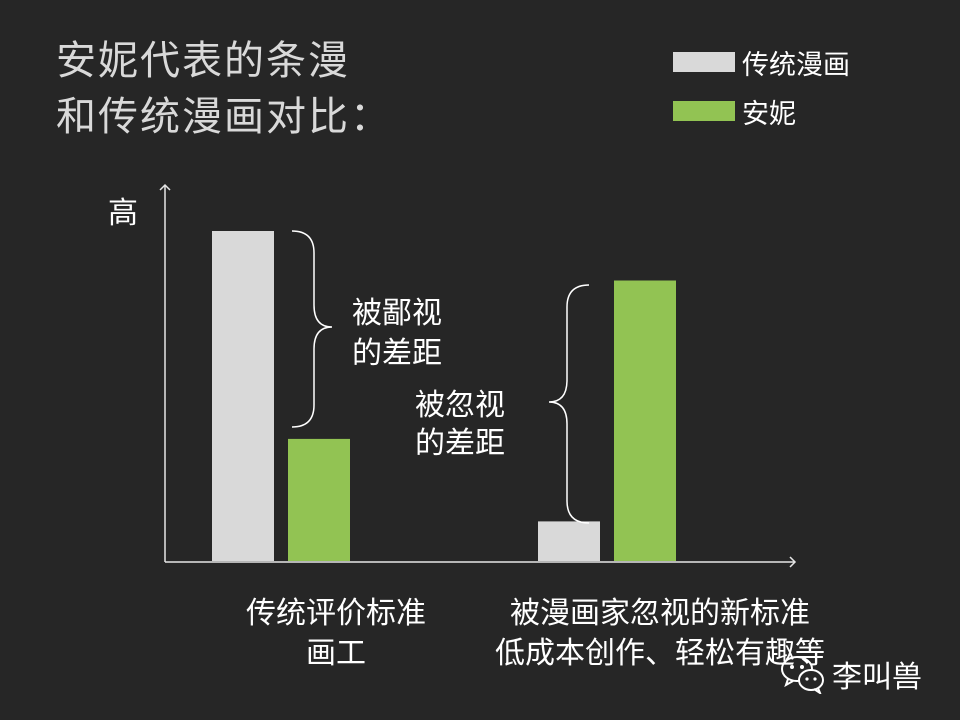 This screenshot has height=720, width=960. Describe the element at coordinates (802, 675) in the screenshot. I see `wechat-icon` at that location.